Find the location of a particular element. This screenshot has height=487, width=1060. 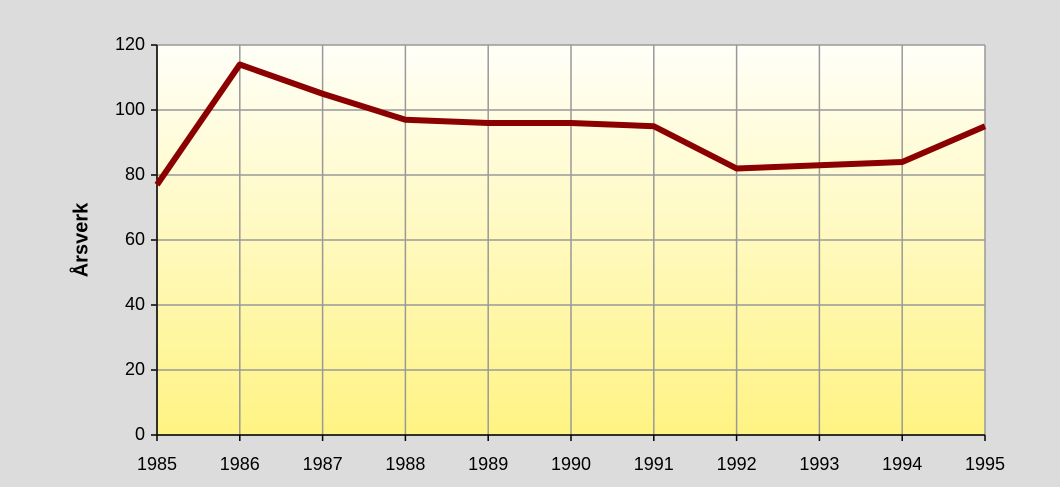

x-tick-label: 1990 is located at coordinates (571, 464).